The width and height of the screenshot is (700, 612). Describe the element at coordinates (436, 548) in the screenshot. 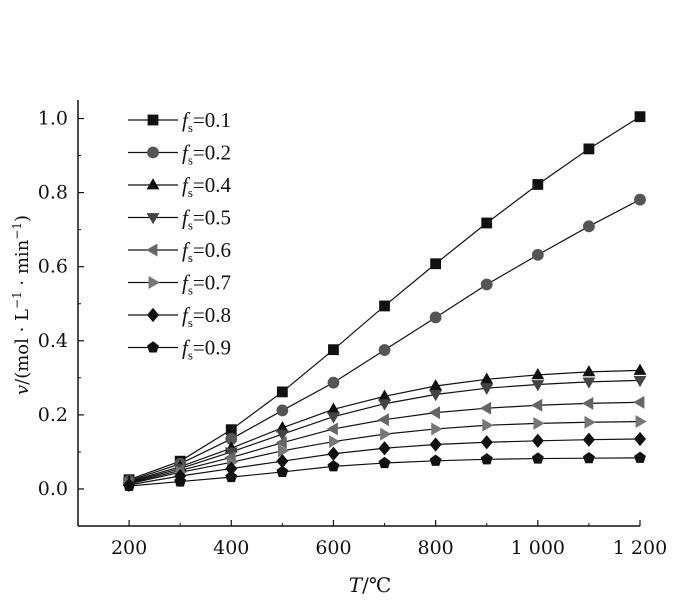

I see `x-tick-label: 800` at that location.